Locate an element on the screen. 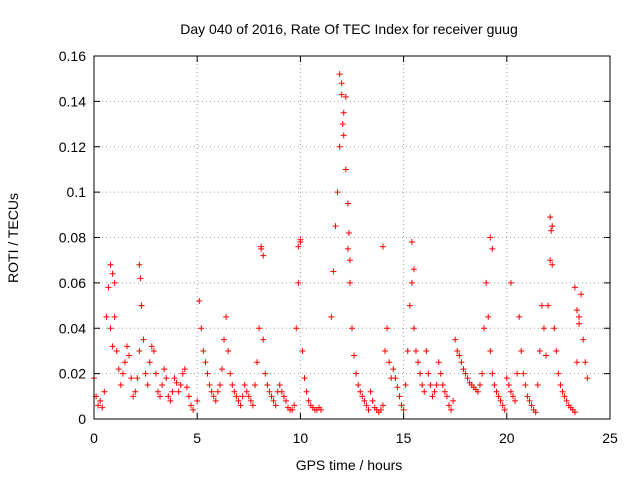 This screenshot has height=480, width=640. y-tick-label: 0.14 is located at coordinates (72, 101).